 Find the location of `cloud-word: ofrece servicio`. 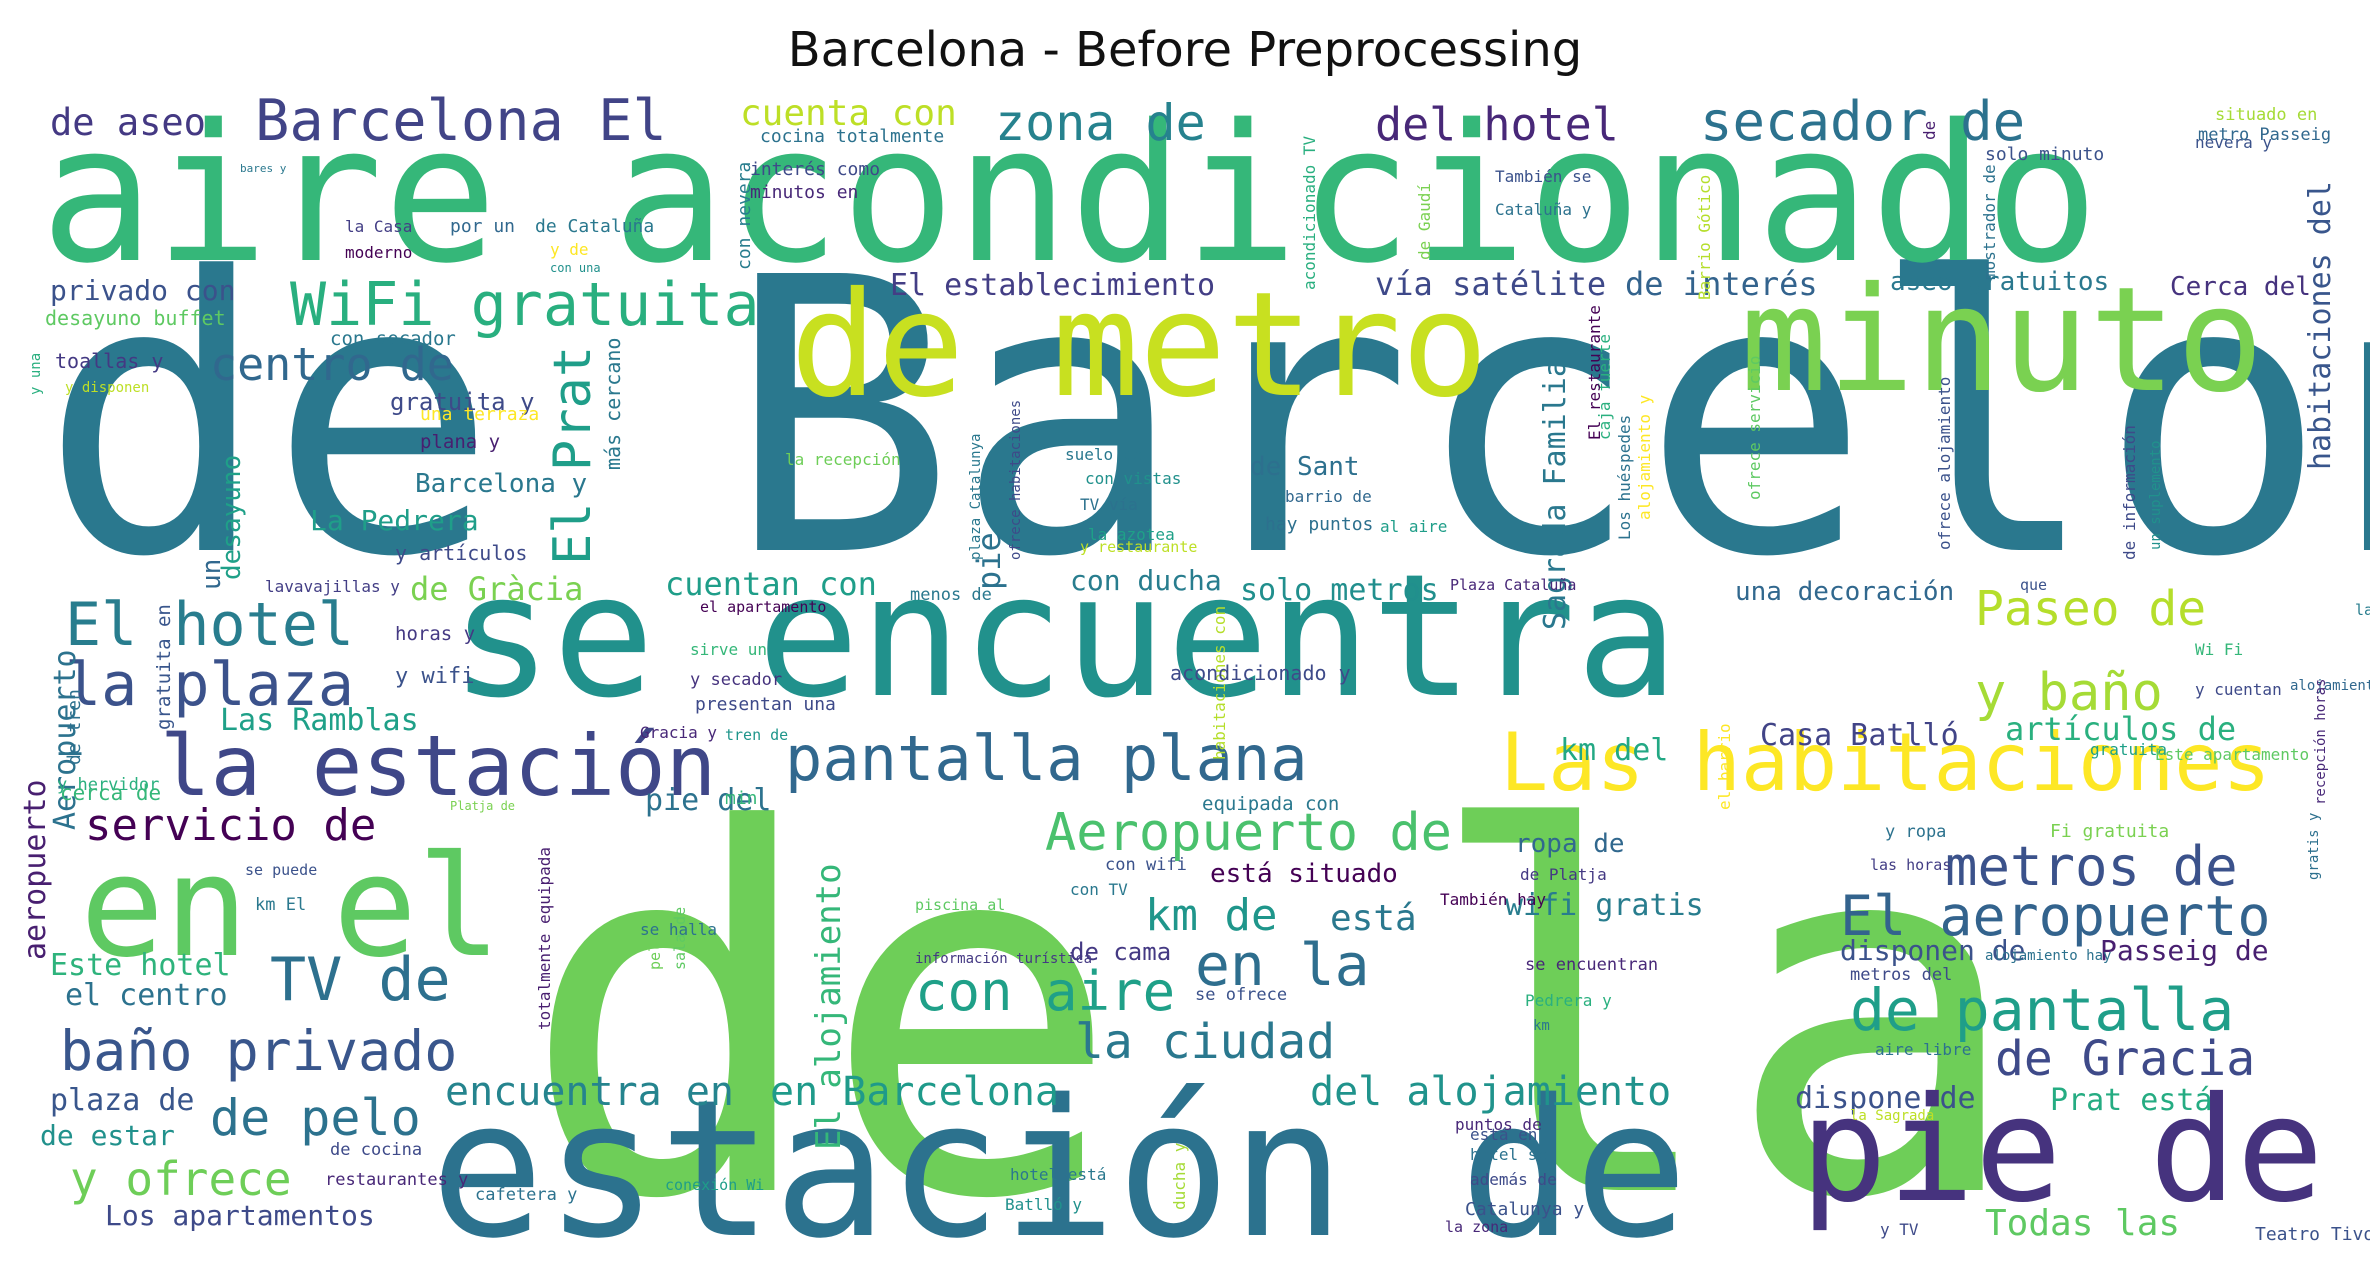

cloud-word: ofrece servicio is located at coordinates (1754, 428).